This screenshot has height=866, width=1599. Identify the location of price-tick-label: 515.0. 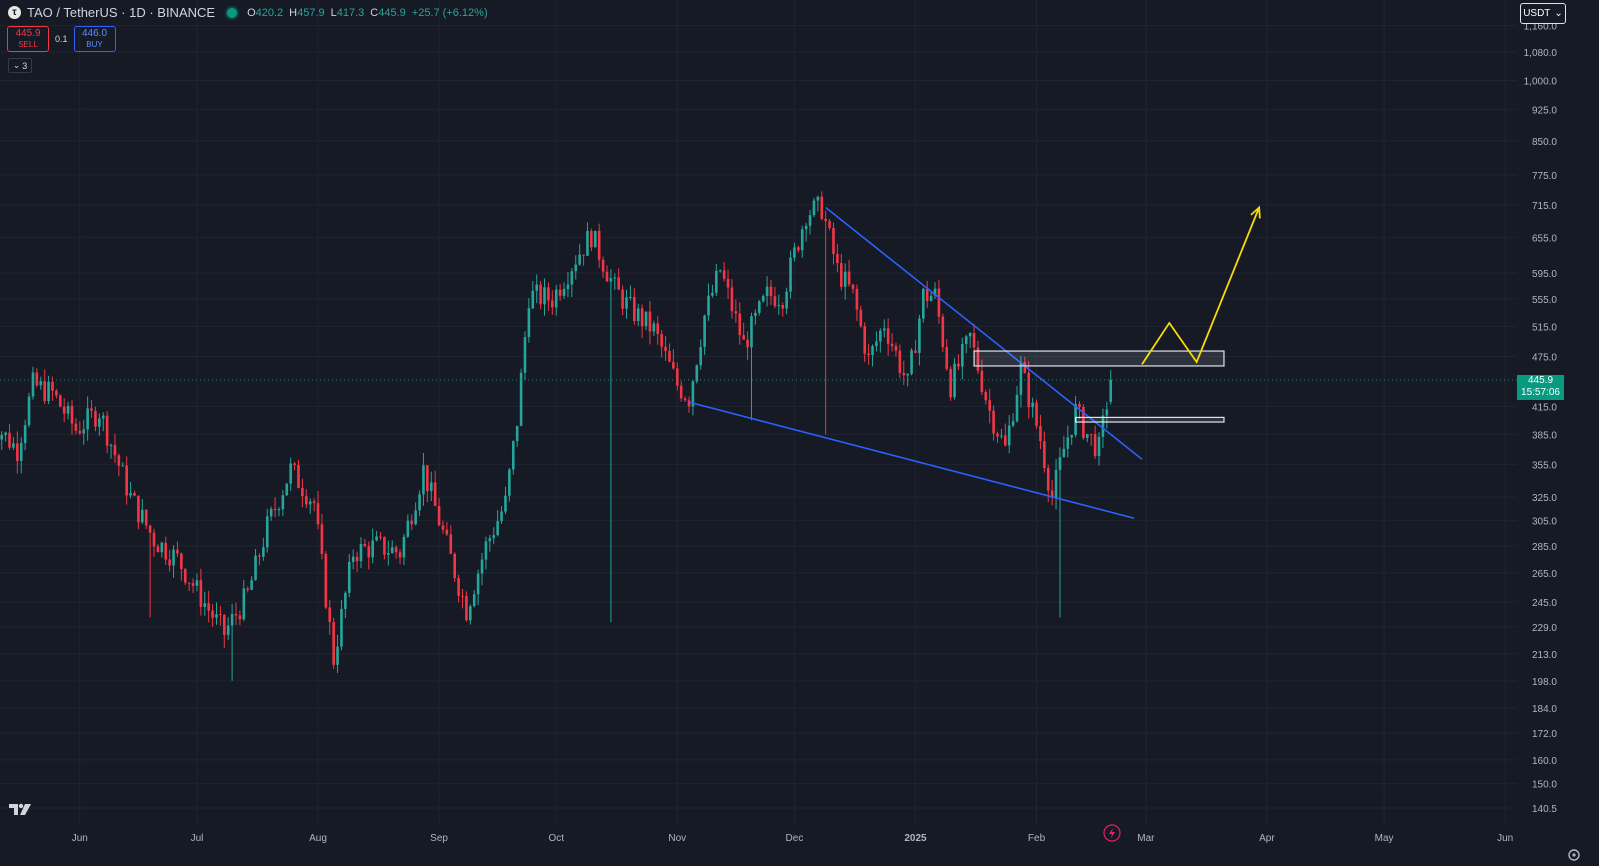
(1544, 328).